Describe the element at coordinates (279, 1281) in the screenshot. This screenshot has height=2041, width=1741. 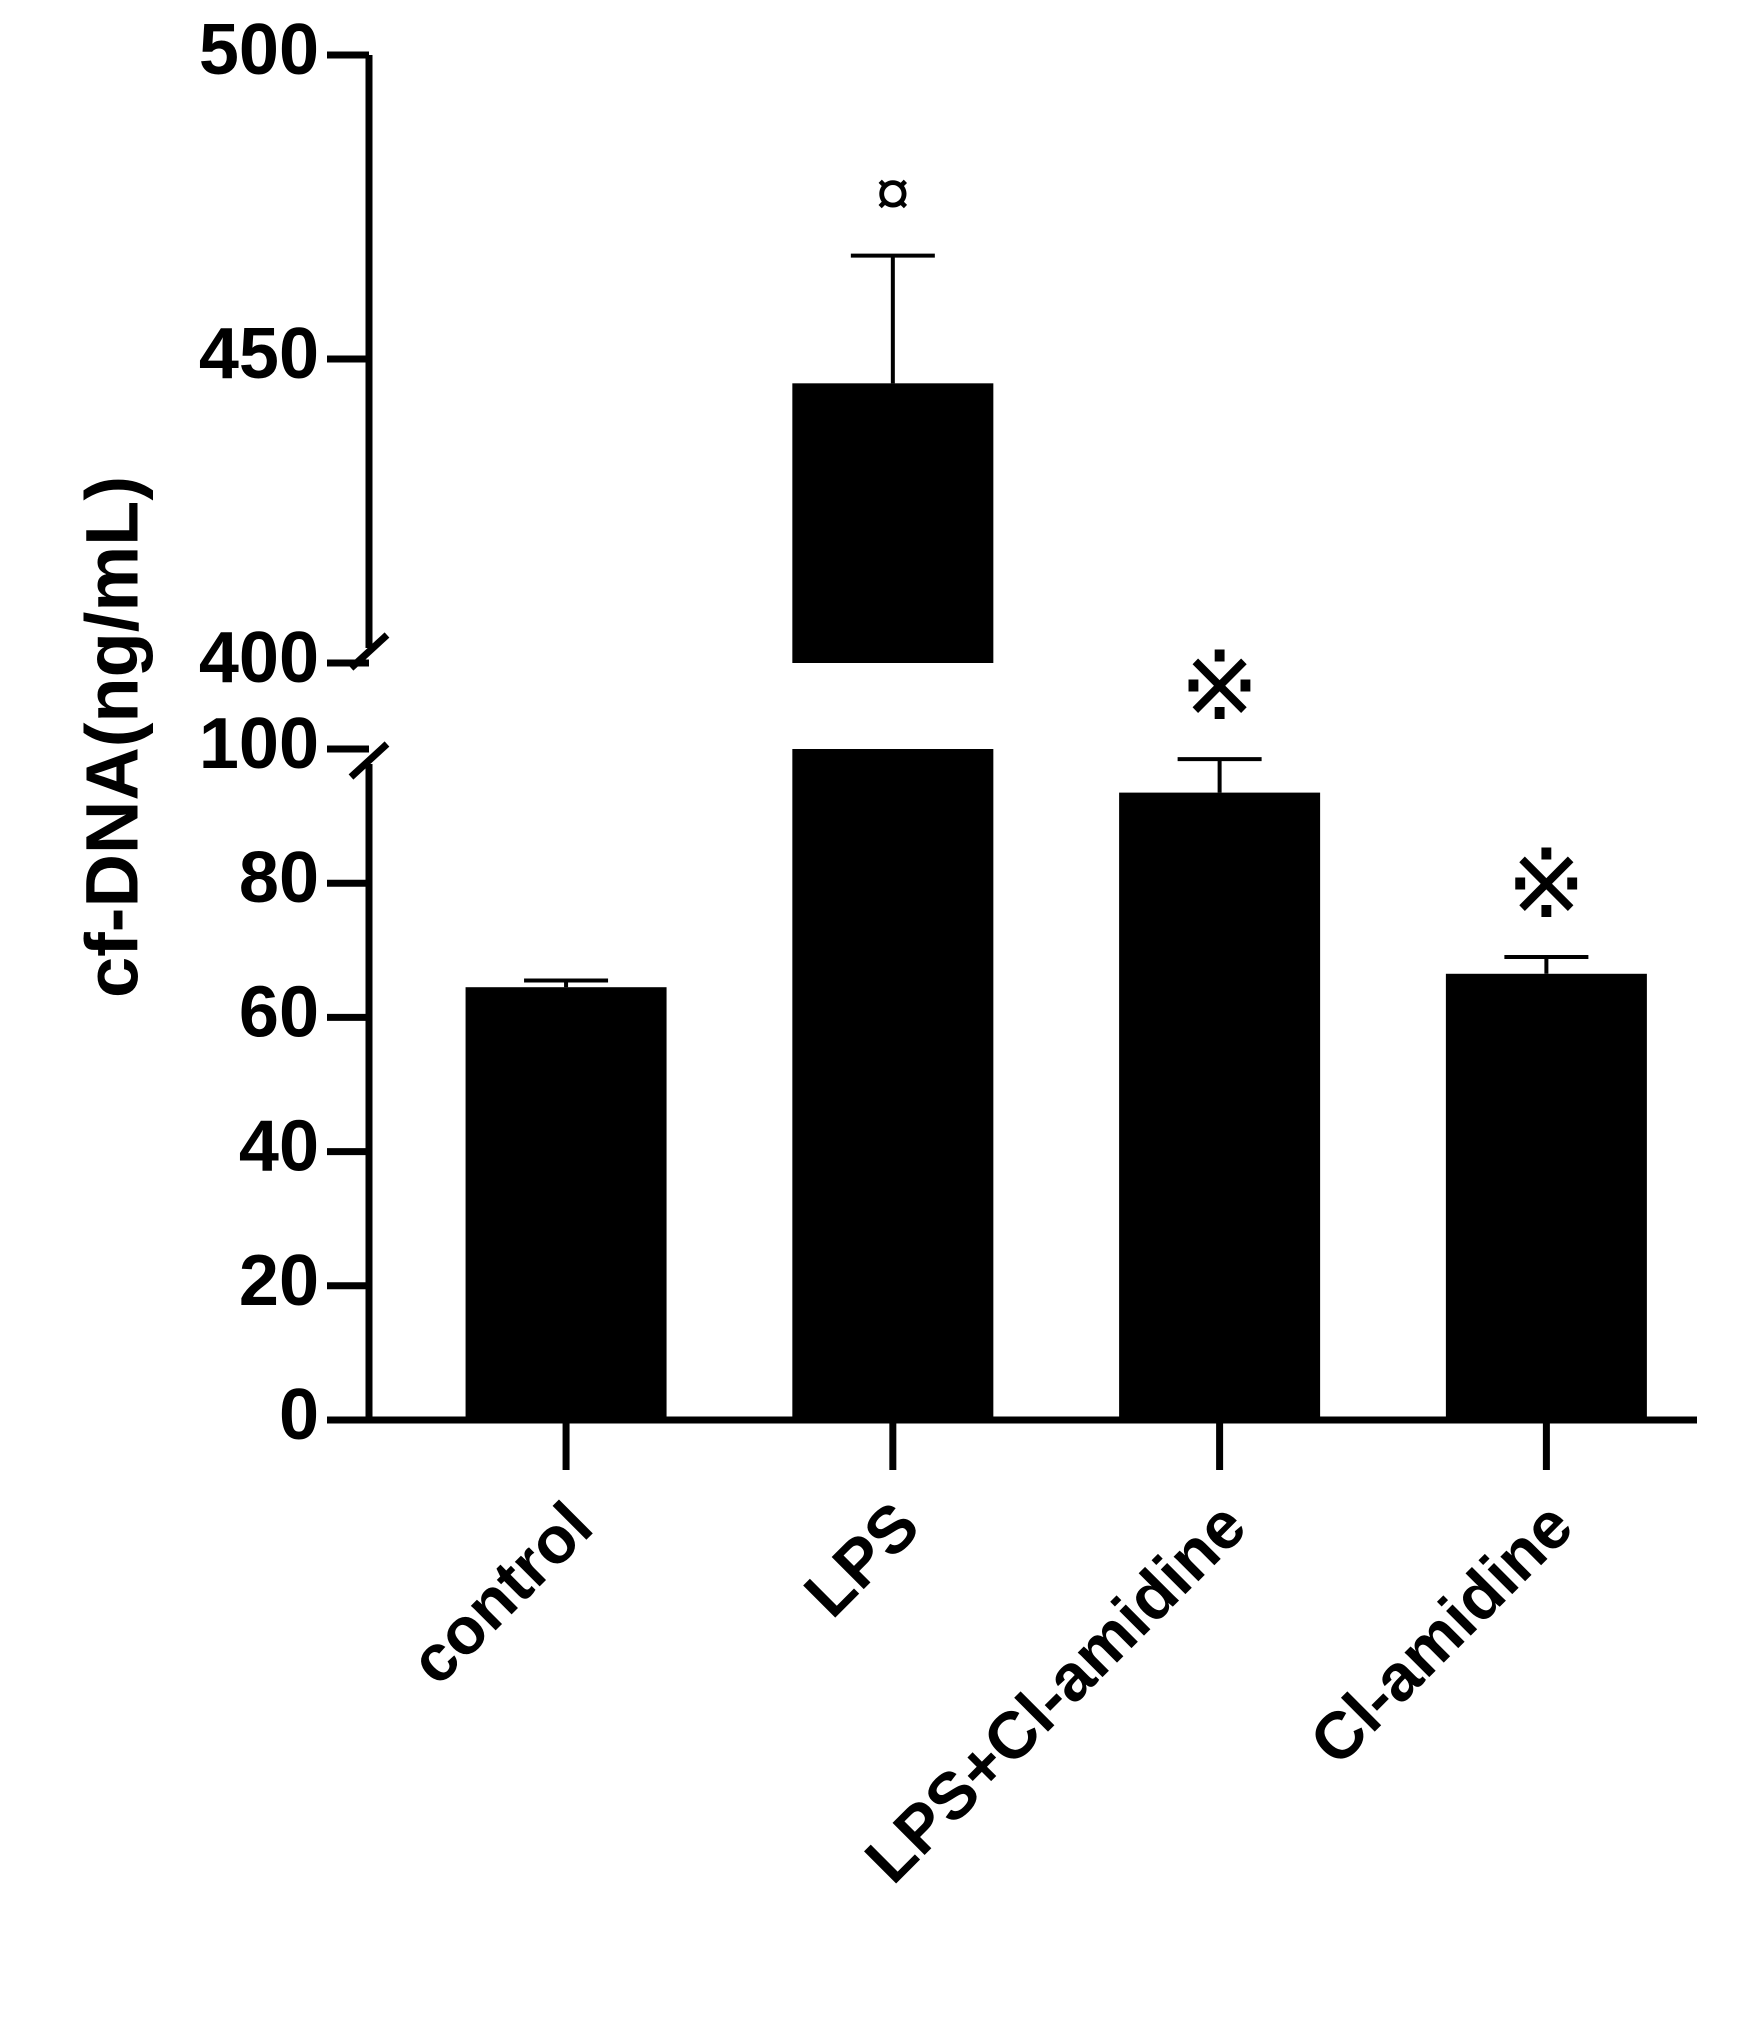
I see `y-tick-label: 20` at that location.